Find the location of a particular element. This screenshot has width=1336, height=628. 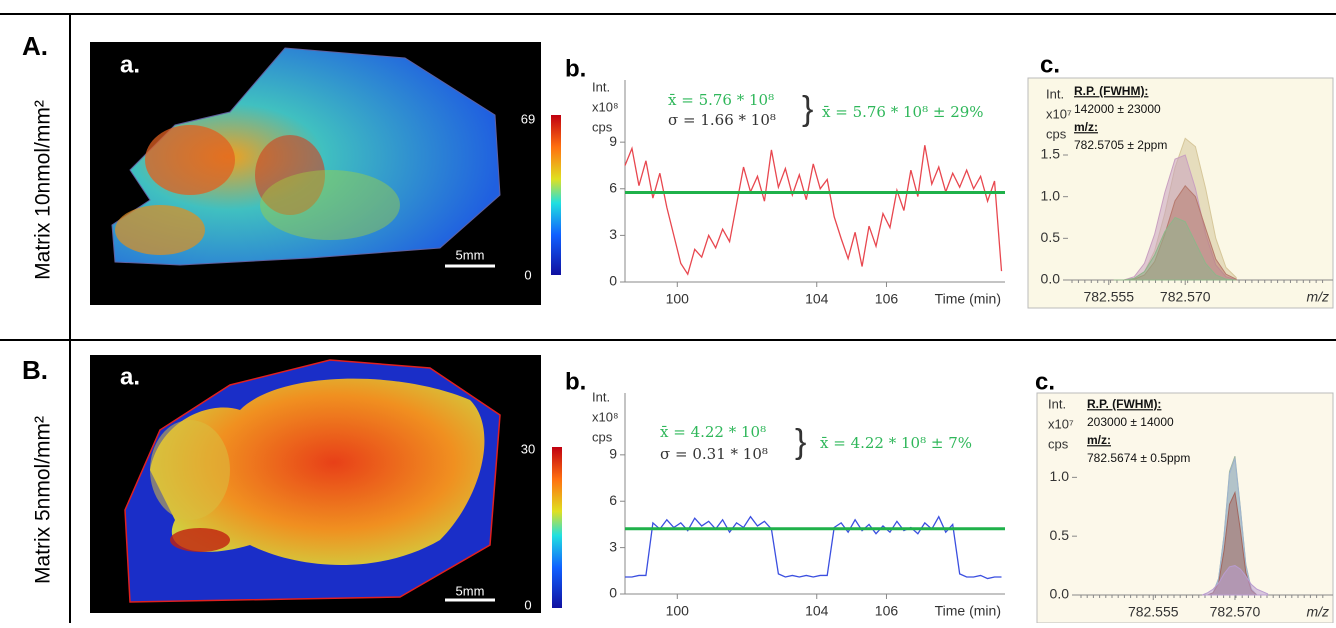

side-label: Matrix 10nmol/mm² is located at coordinates (43, 190).